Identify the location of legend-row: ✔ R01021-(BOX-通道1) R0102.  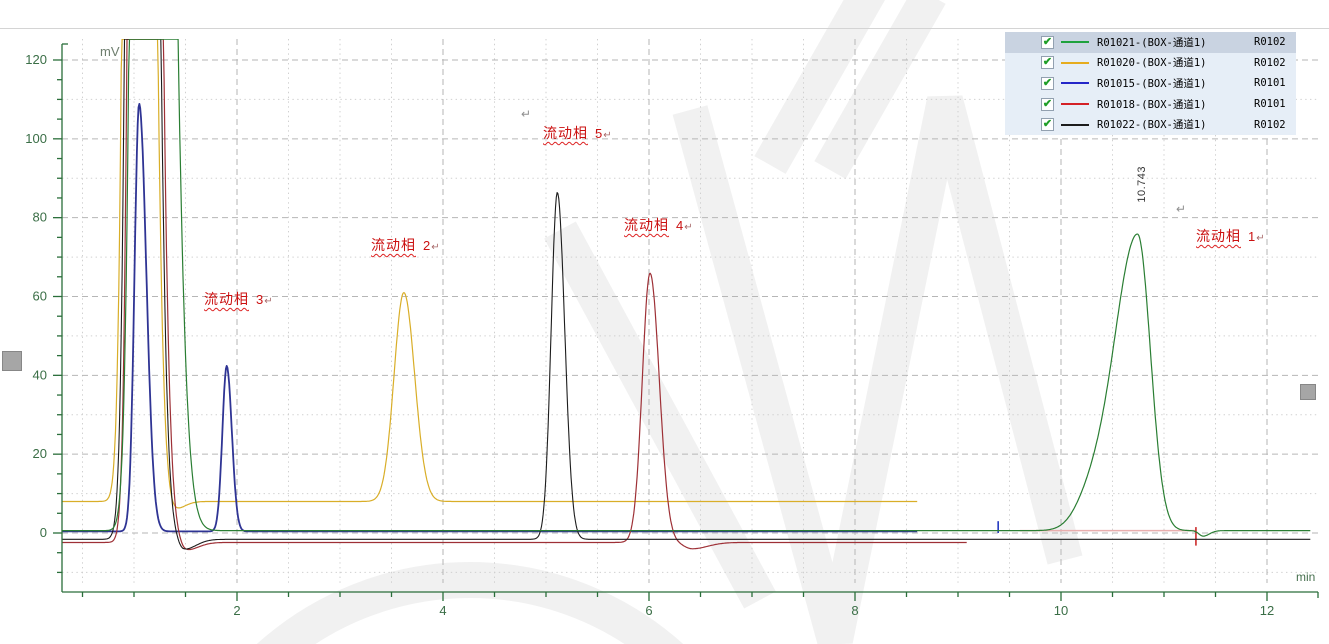
(1150, 42).